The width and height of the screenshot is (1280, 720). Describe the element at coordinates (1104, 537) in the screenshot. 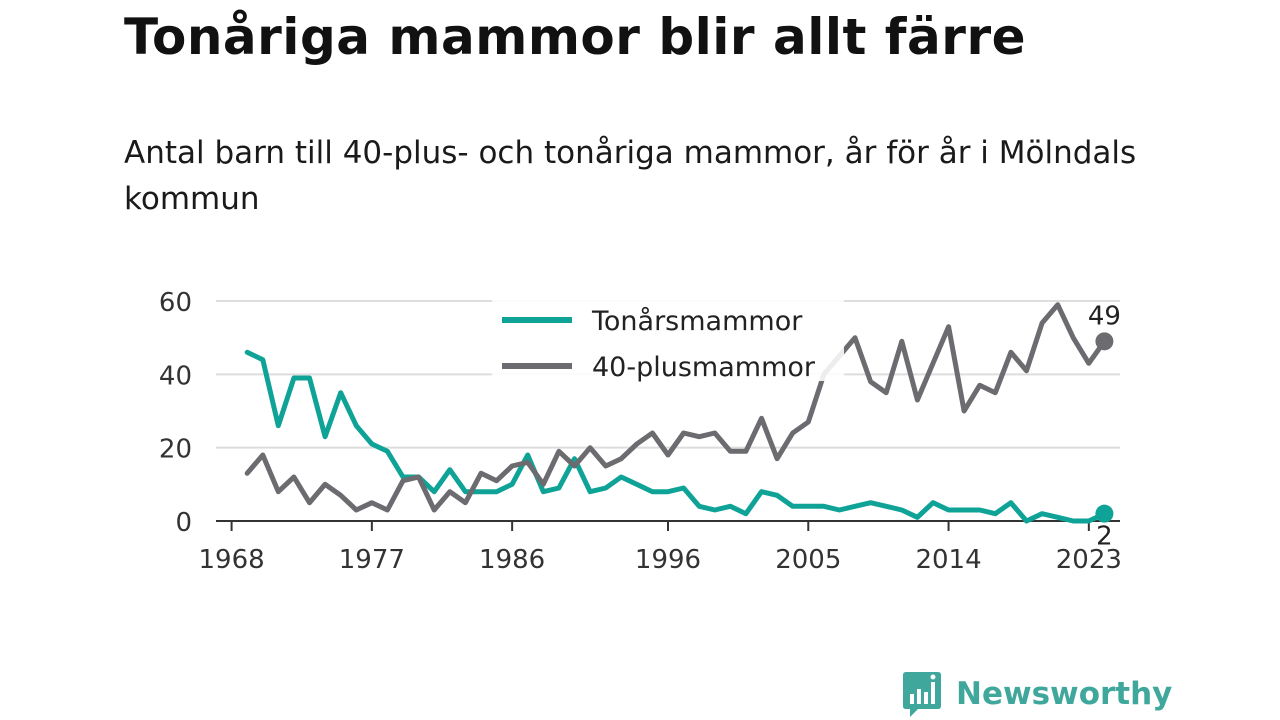

I see `end-label-0: 2` at that location.